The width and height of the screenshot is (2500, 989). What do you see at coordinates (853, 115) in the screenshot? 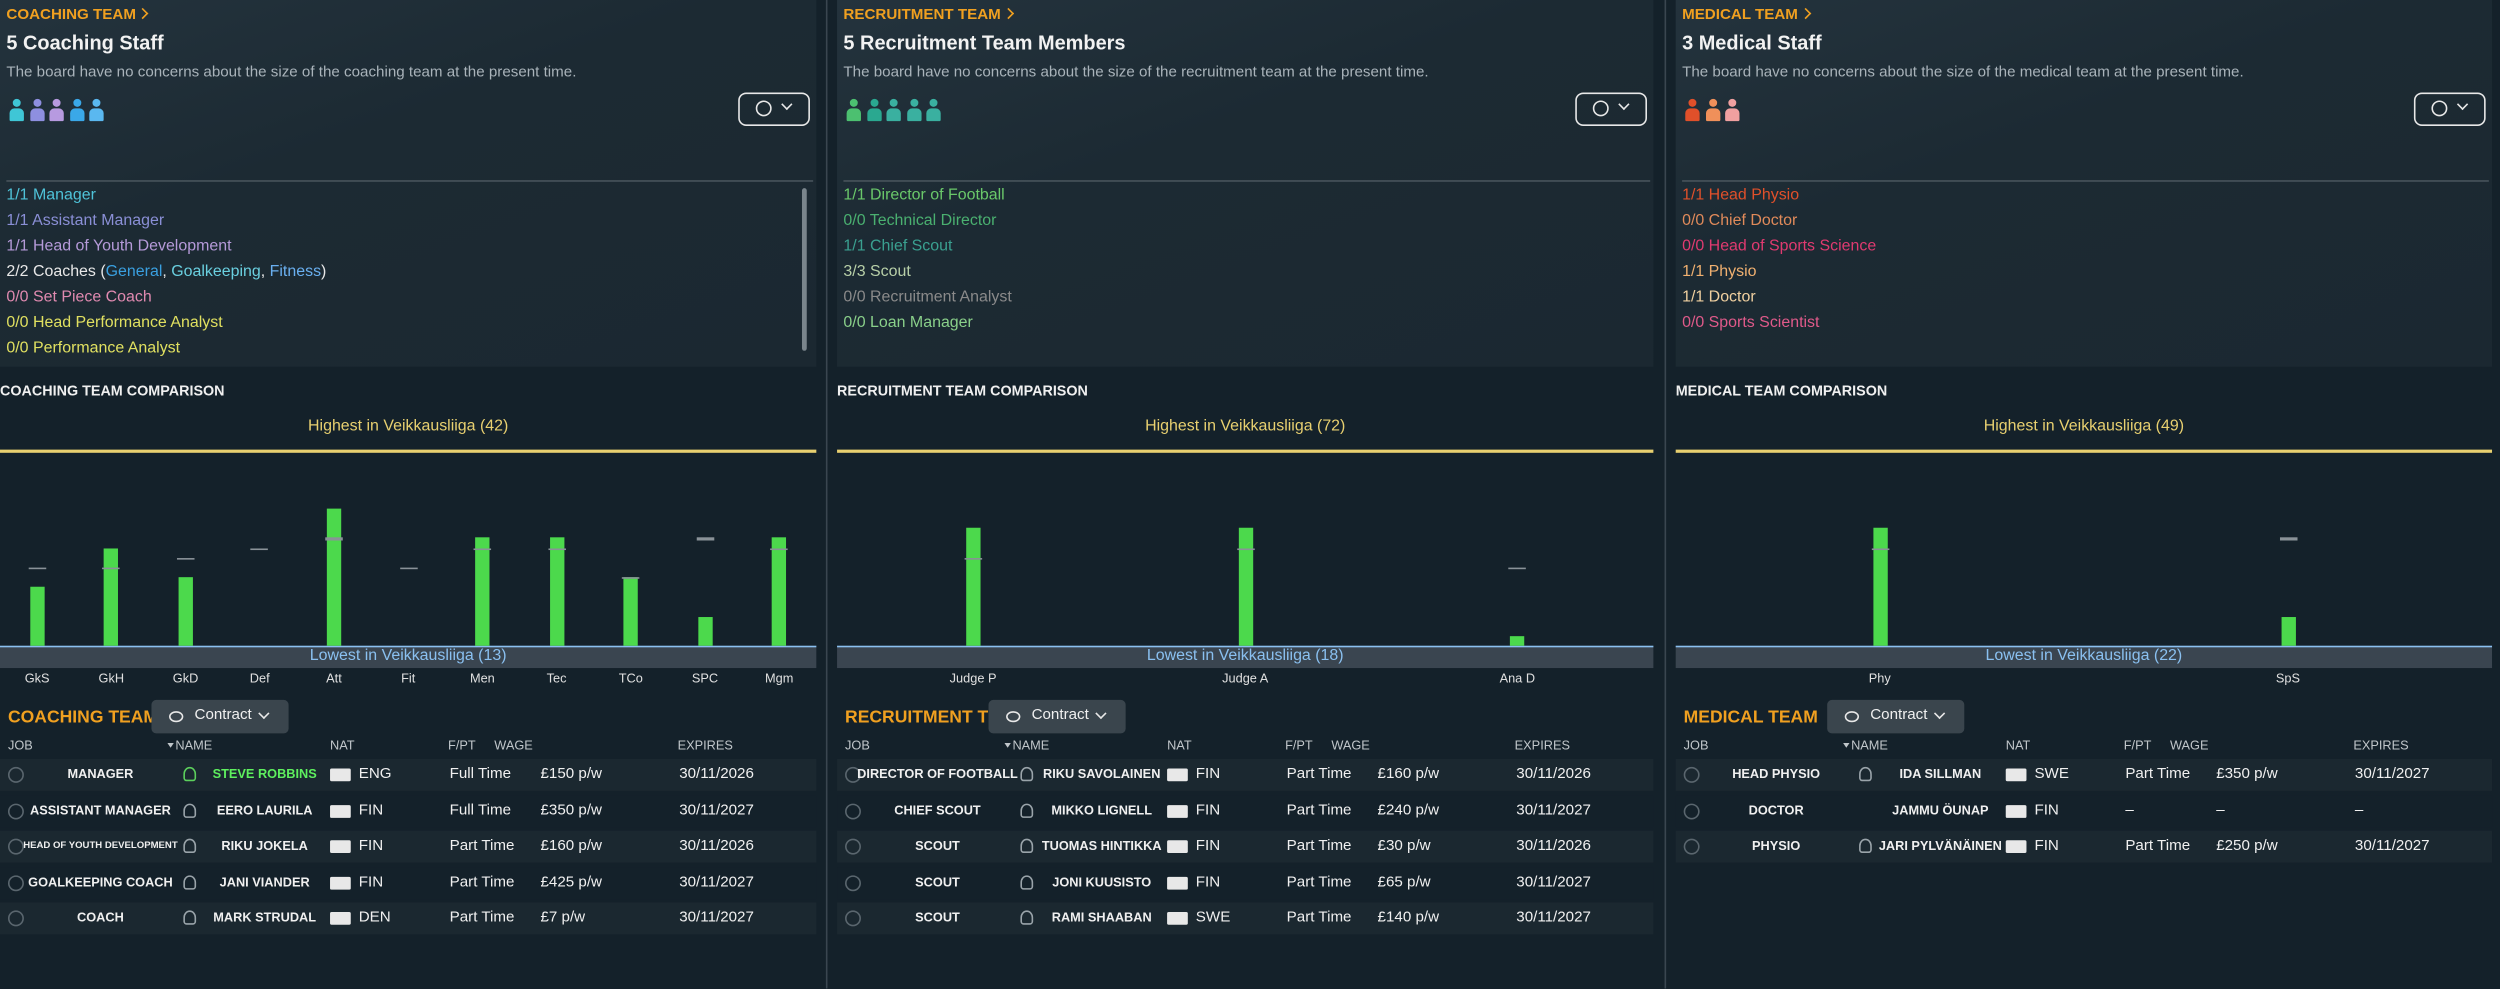
I see `icon-body` at bounding box center [853, 115].